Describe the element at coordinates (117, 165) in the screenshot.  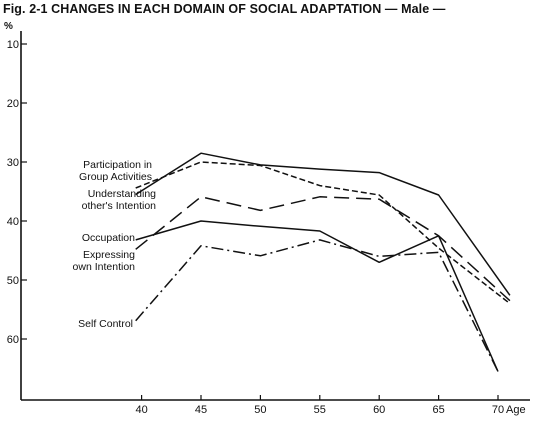
I see `series-label-line: Participation in` at that location.